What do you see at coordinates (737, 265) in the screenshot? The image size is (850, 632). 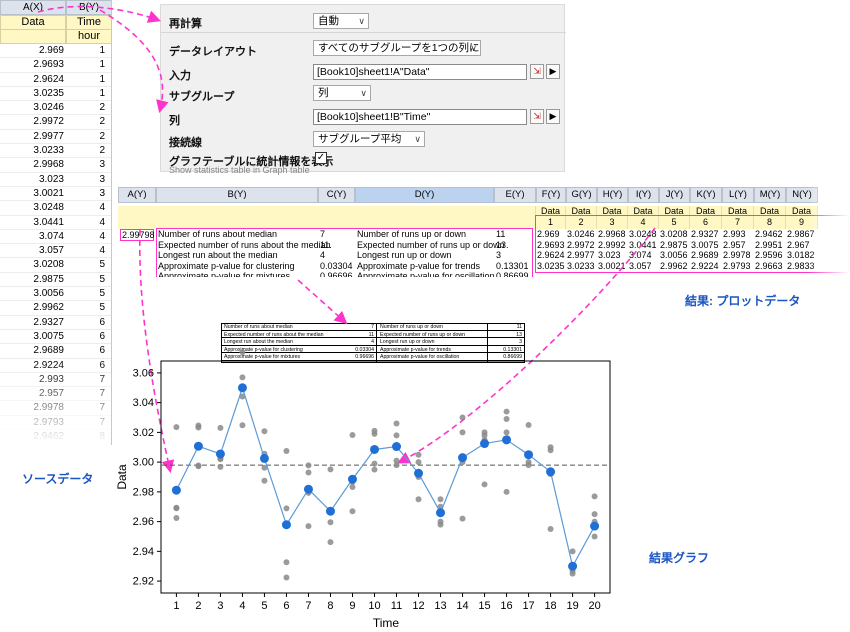 I see `grid-cell: 2.9793` at bounding box center [737, 265].